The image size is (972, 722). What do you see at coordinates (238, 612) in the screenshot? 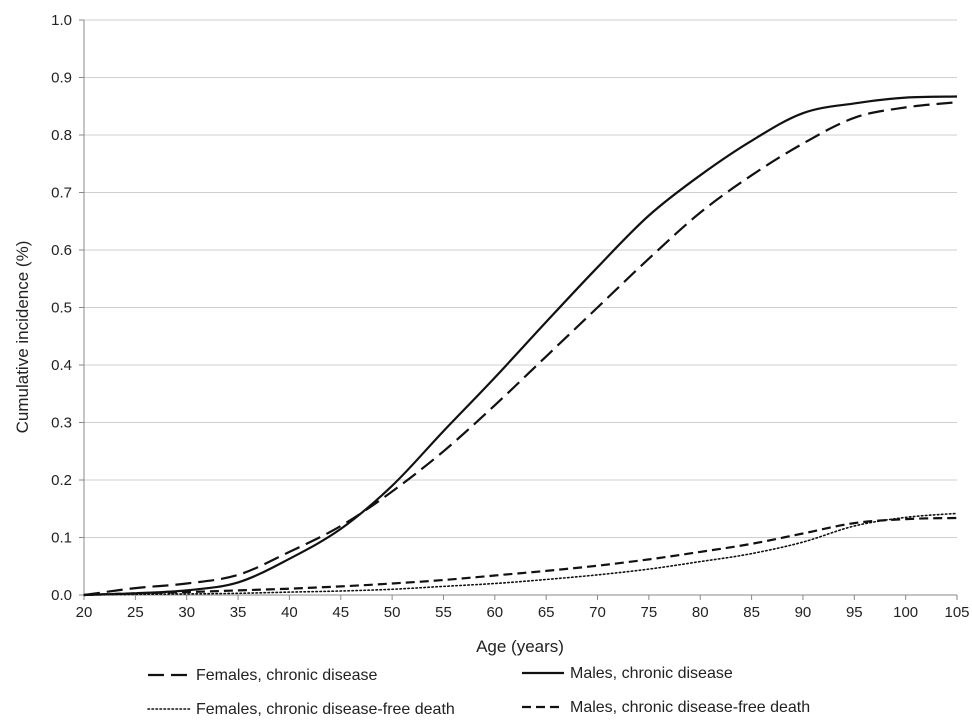
I see `x-tick-label: 35` at bounding box center [238, 612].